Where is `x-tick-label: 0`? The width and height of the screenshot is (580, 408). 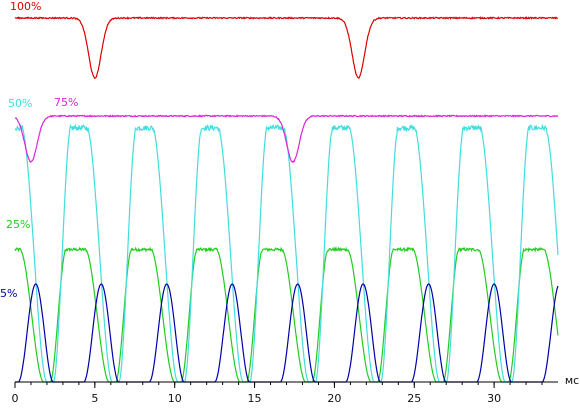 x-tick-label: 0 is located at coordinates (15, 398).